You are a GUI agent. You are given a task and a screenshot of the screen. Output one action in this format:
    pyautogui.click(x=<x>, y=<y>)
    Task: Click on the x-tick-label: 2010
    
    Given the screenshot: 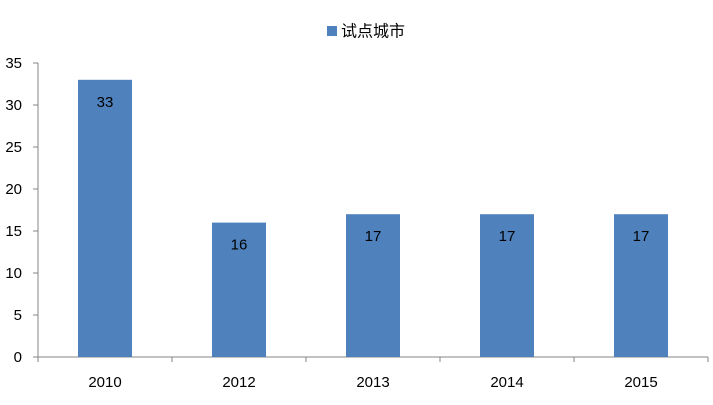 What is the action you would take?
    pyautogui.click(x=104, y=382)
    